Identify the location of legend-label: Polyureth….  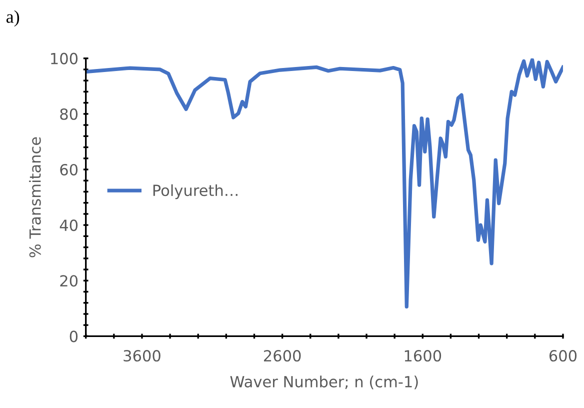
(195, 192).